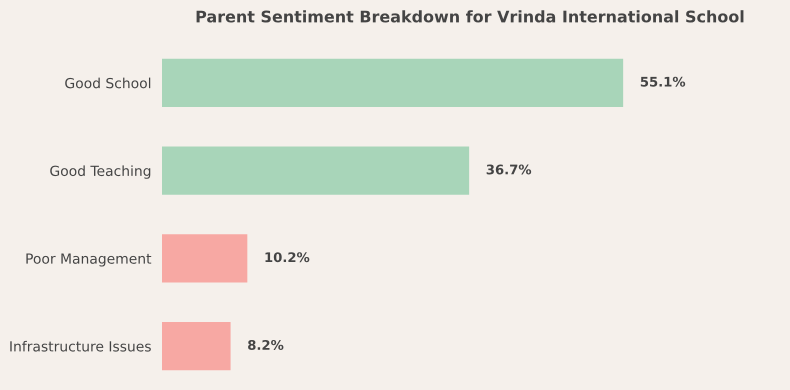 The image size is (790, 390). I want to click on data-label: 10.2%, so click(287, 257).